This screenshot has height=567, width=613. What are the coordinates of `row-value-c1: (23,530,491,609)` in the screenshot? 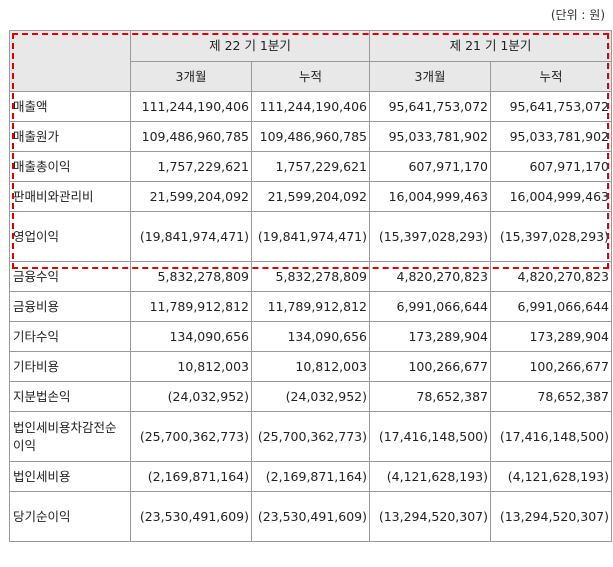 It's located at (191, 516).